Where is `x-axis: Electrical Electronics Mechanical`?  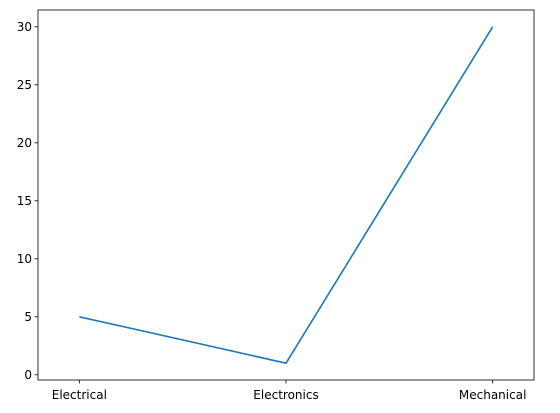
x-axis: Electrical Electronics Mechanical is located at coordinates (289, 391).